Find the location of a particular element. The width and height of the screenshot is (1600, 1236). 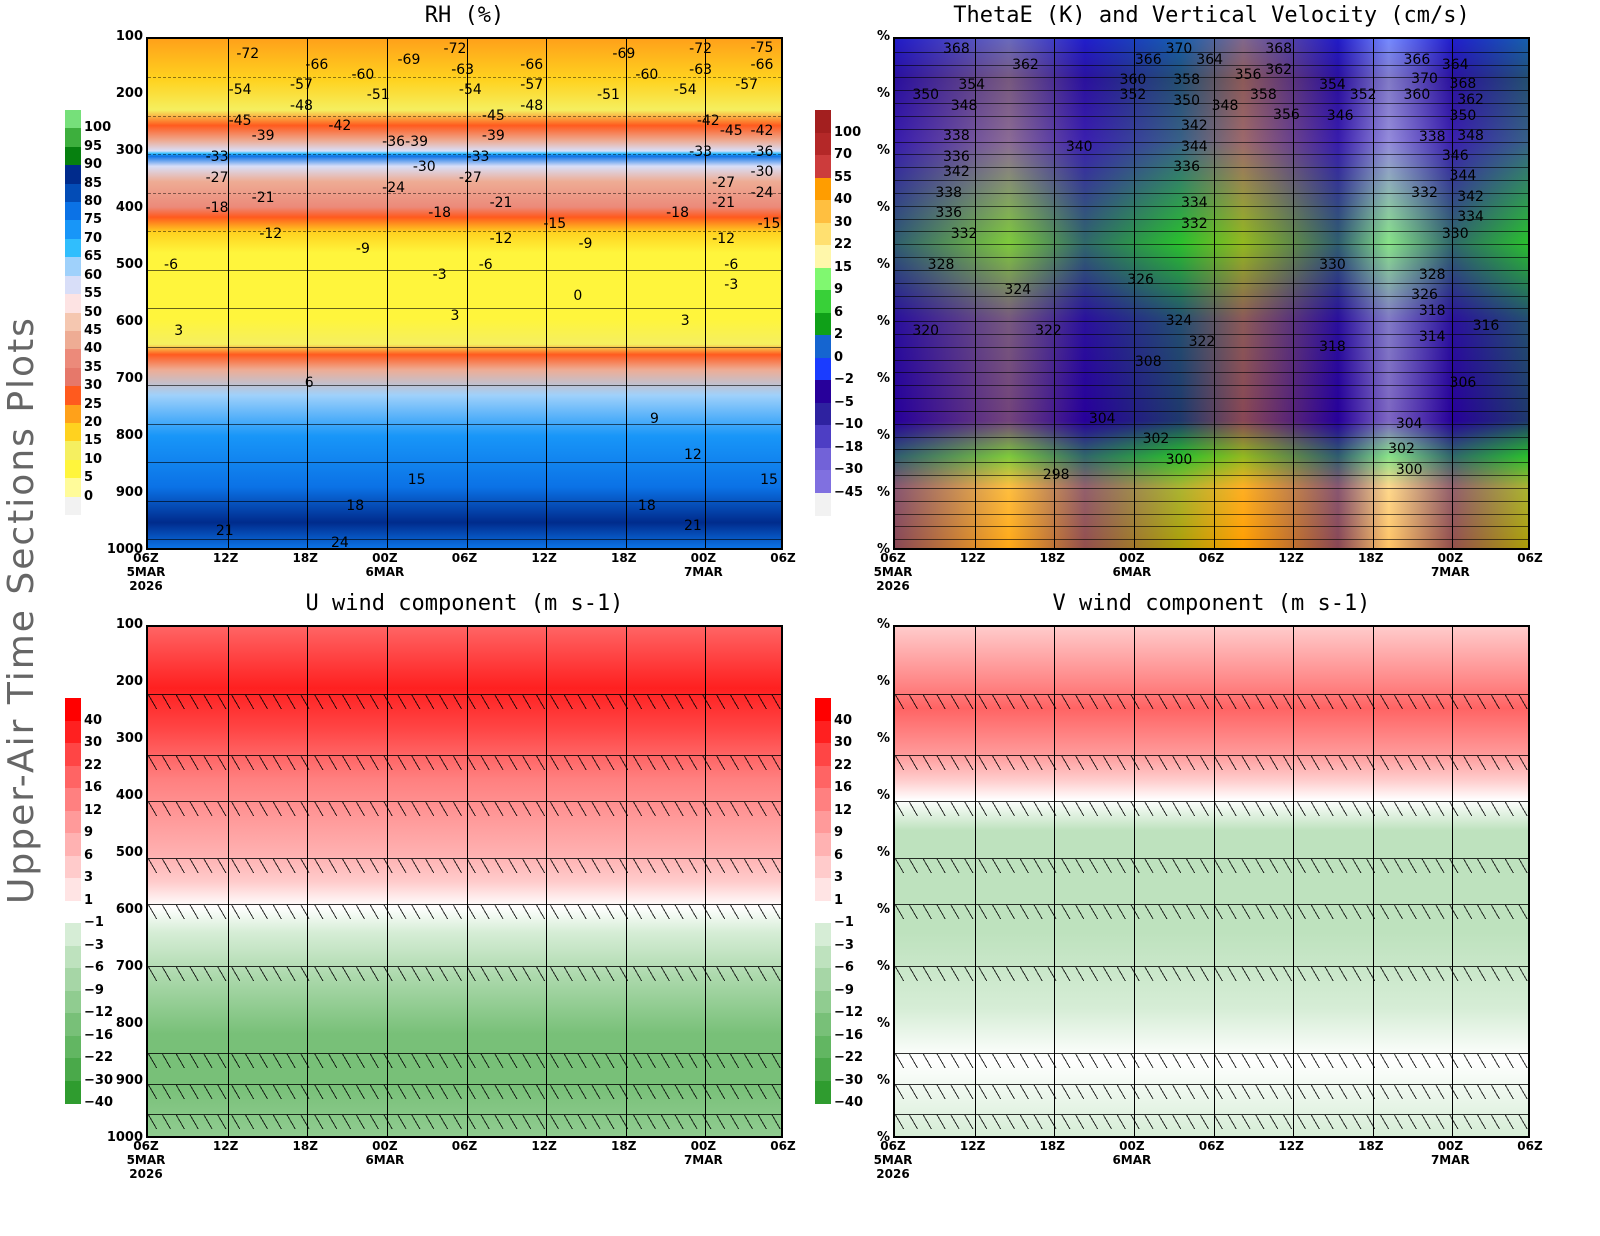

contour-label: 18 is located at coordinates (355, 505).